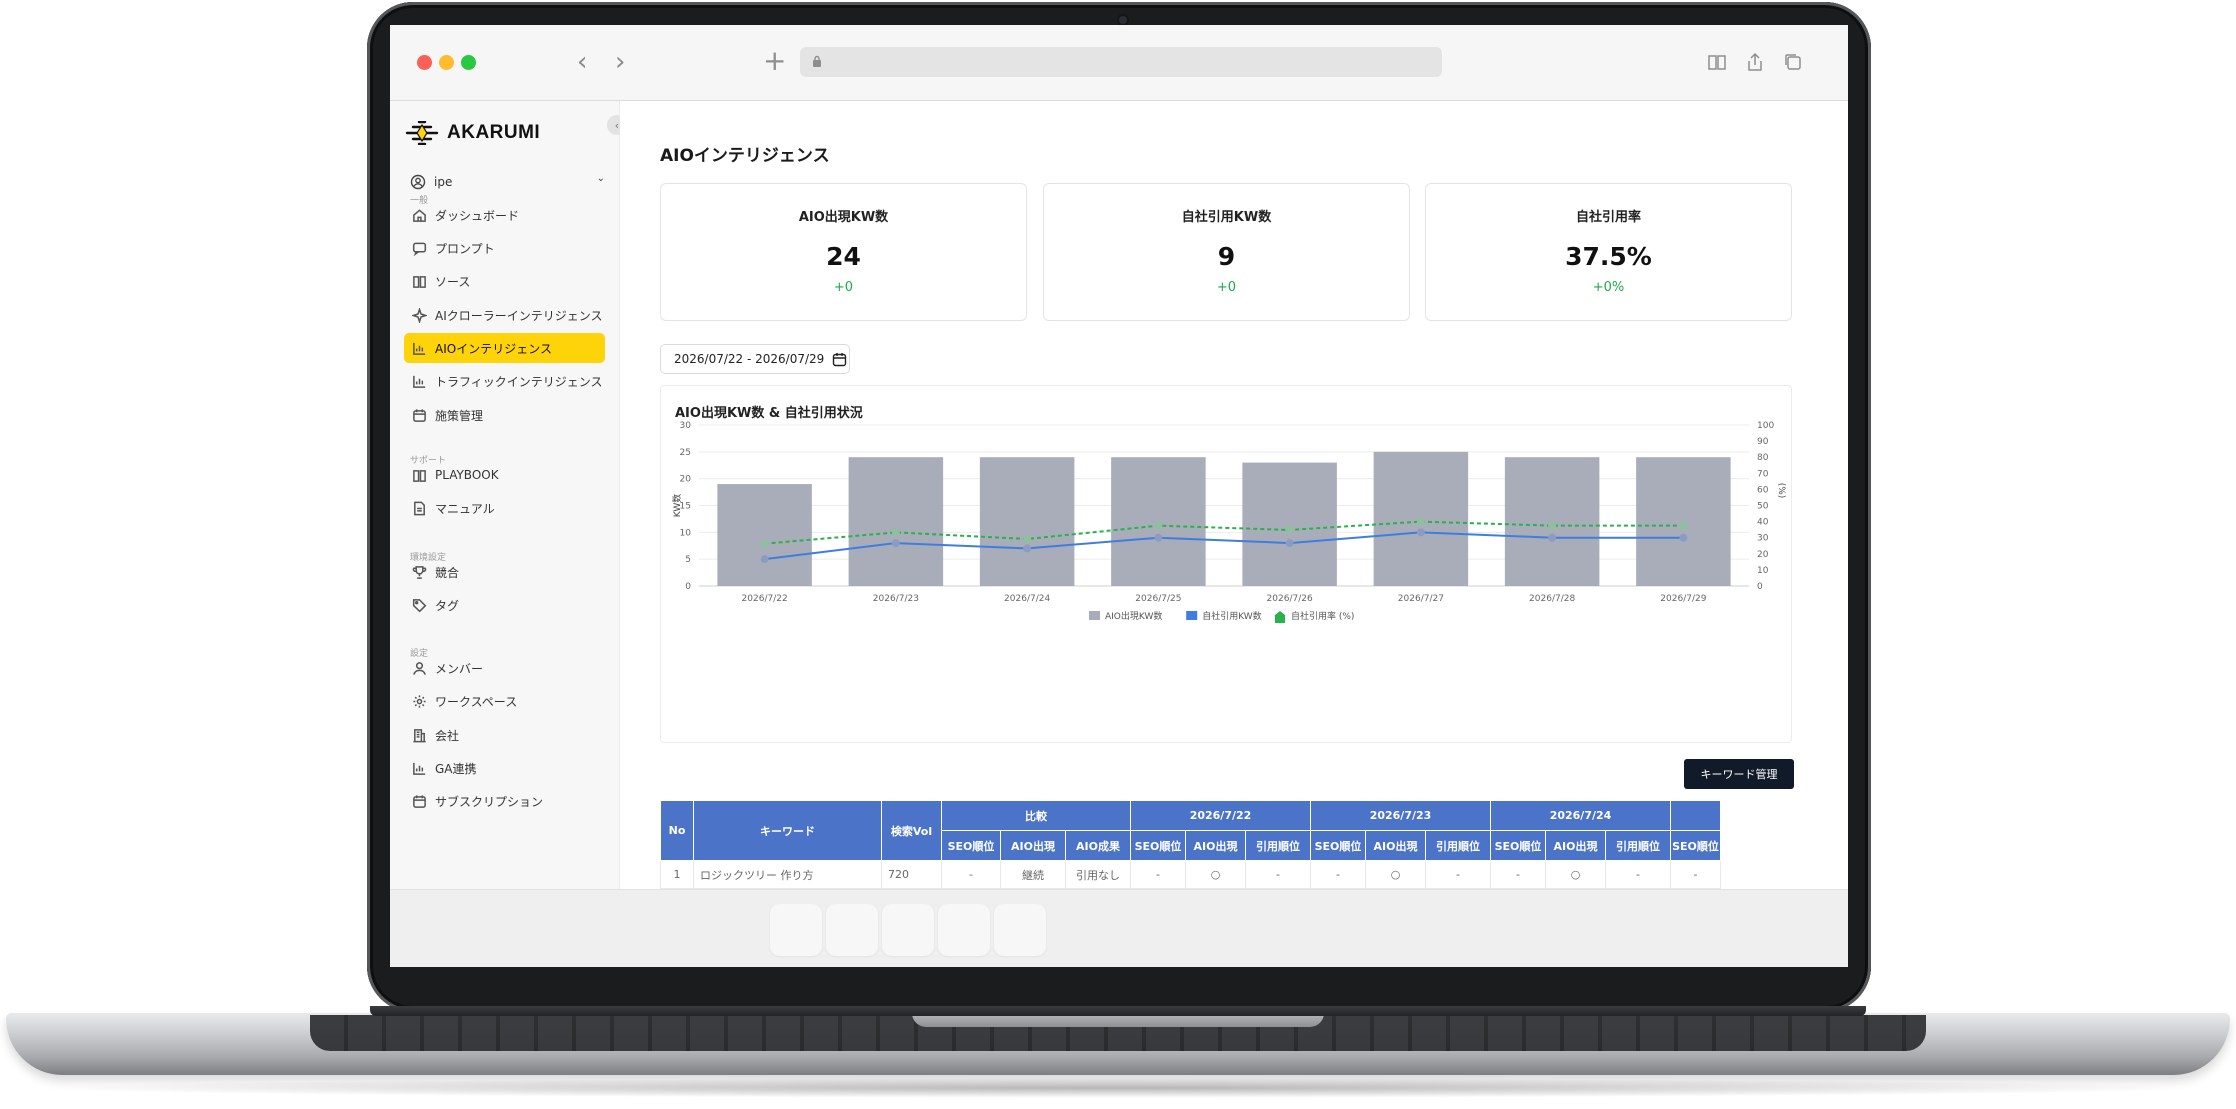 This screenshot has height=1109, width=2236. I want to click on bar-chart-icon, so click(419, 348).